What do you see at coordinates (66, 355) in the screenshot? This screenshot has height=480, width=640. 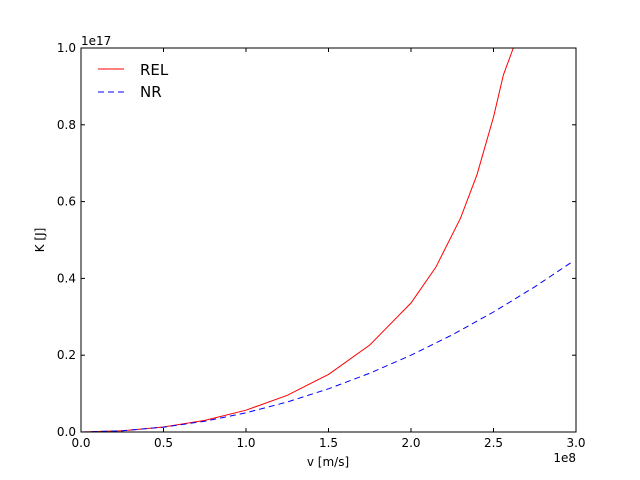 I see `y-tick-label: 0.2` at bounding box center [66, 355].